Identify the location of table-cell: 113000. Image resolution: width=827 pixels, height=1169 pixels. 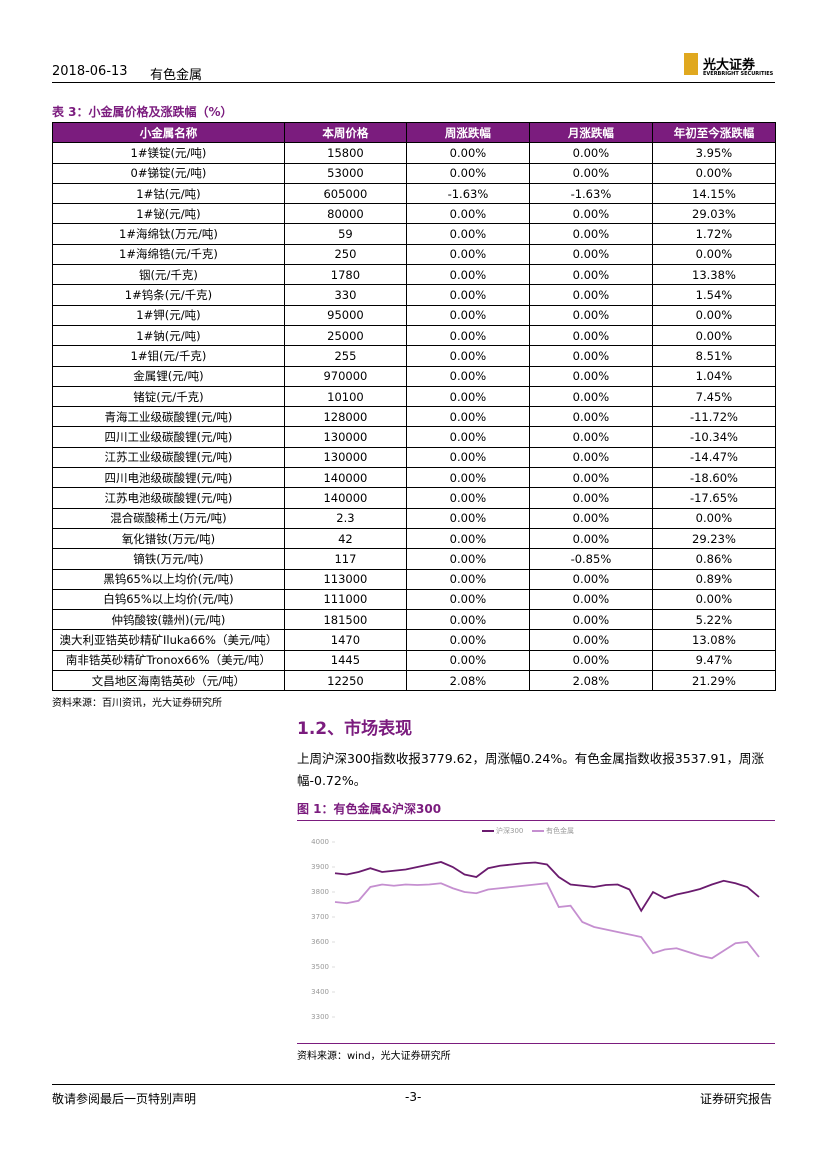
(345, 579).